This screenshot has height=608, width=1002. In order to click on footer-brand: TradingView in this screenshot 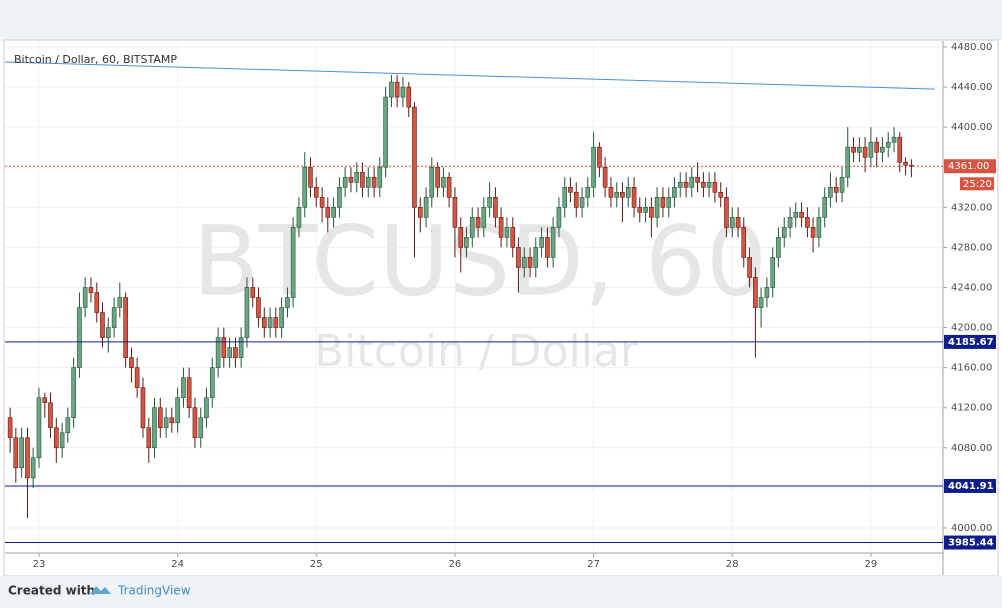, I will do `click(154, 591)`.